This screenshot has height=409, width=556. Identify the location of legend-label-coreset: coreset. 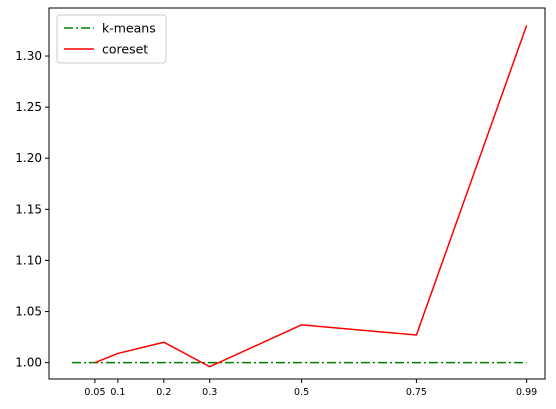
(125, 49).